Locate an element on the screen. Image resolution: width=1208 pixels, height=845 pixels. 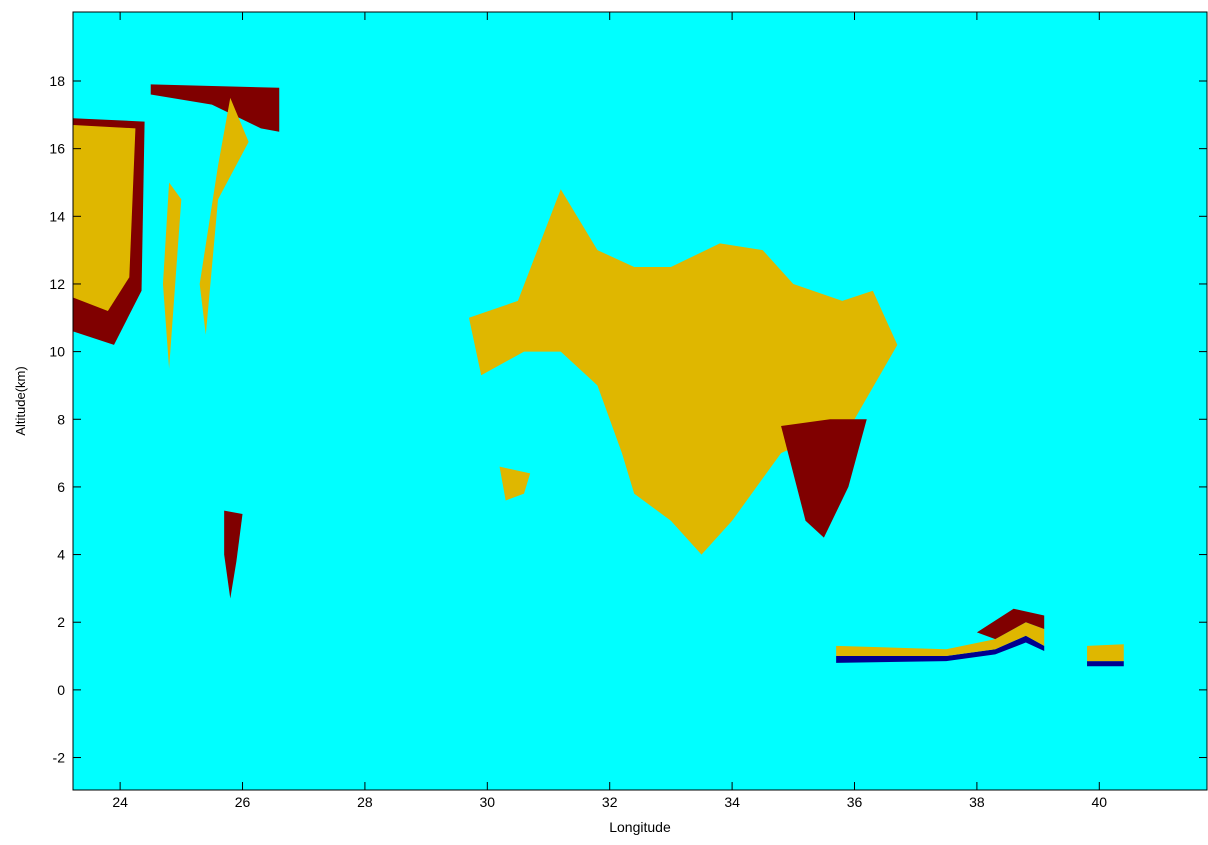
y-tick-label: 10 is located at coordinates (57, 352).